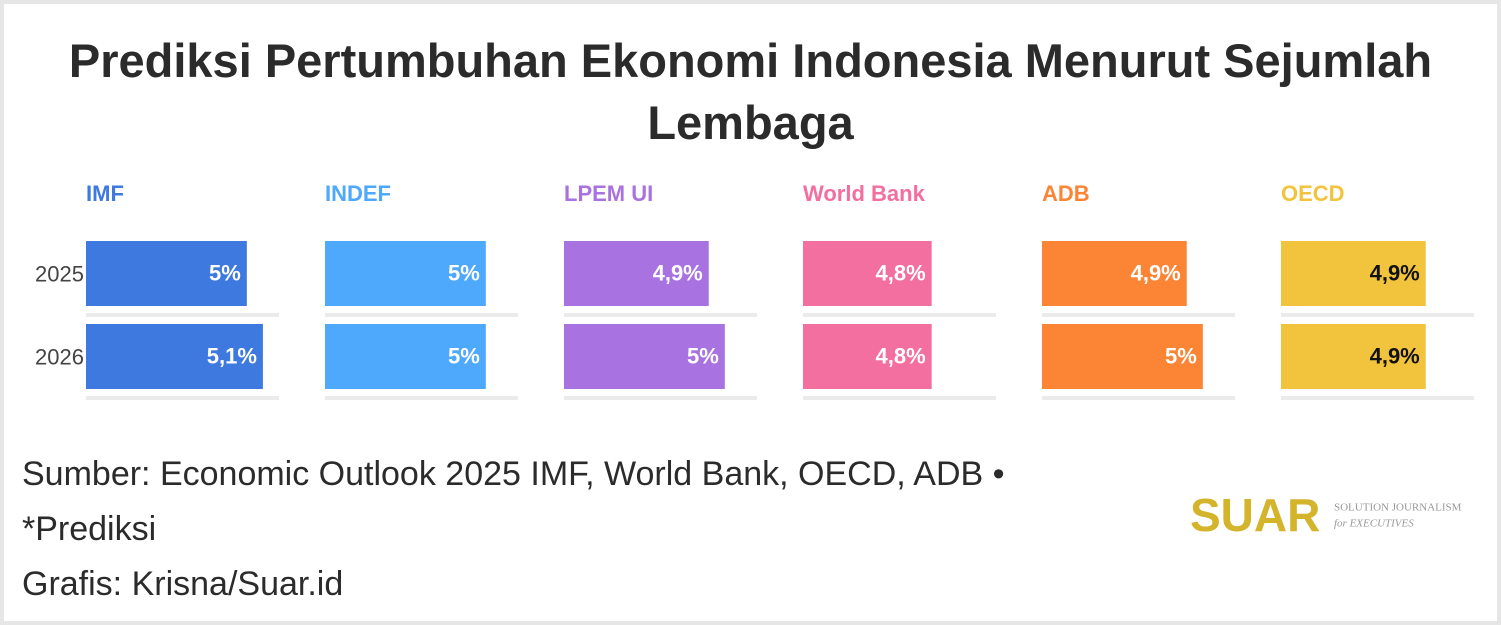 This screenshot has width=1501, height=625. What do you see at coordinates (183, 584) in the screenshot?
I see `credit-note: Grafis: Krisna/Suar.id` at bounding box center [183, 584].